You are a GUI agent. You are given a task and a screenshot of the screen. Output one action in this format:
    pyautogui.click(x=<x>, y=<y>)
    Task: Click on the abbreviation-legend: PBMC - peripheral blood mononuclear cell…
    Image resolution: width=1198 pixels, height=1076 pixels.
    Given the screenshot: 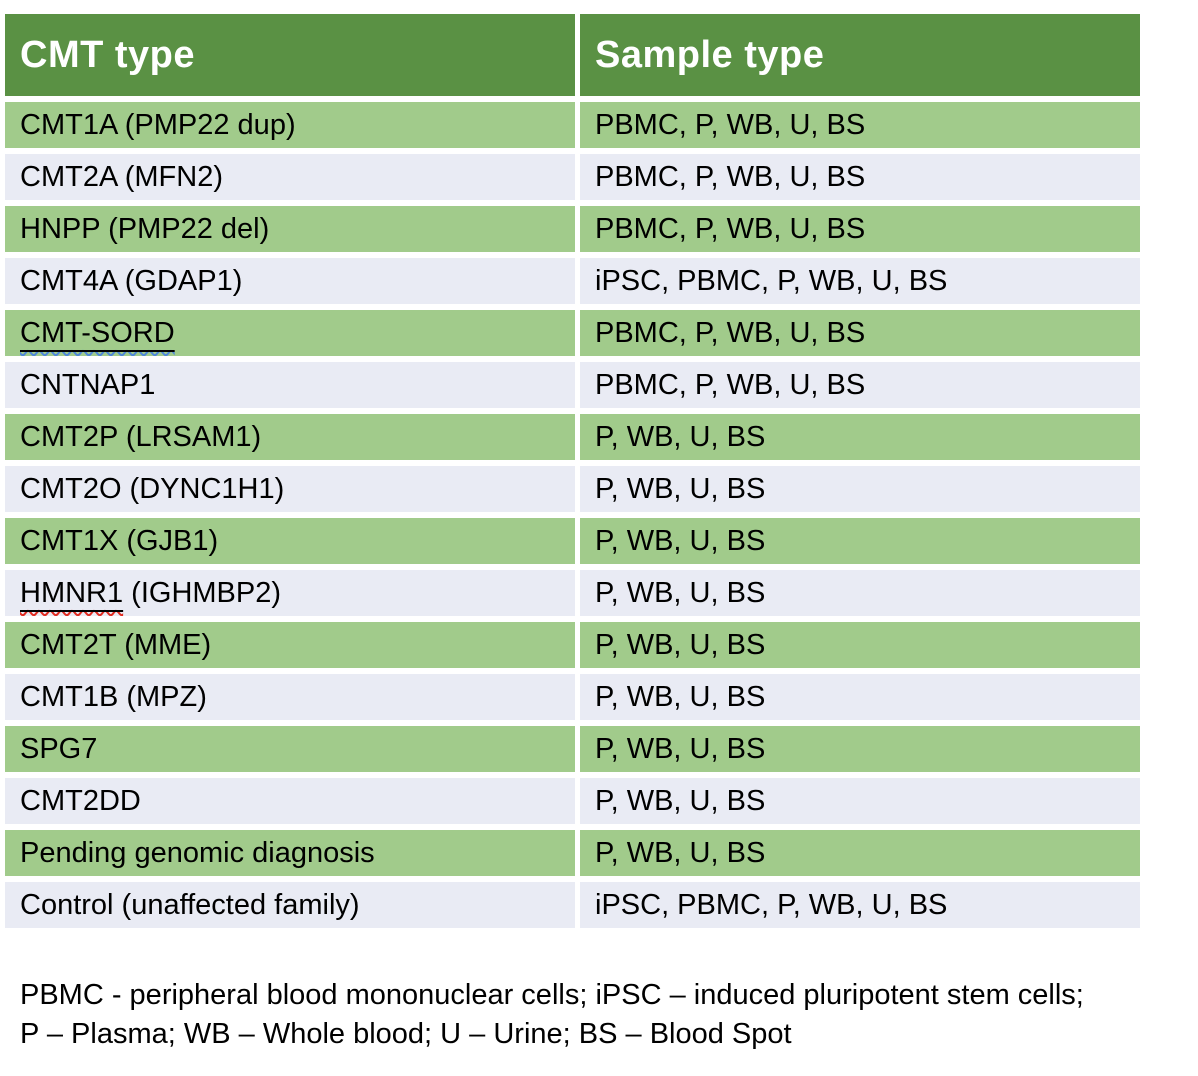 What is the action you would take?
    pyautogui.click(x=605, y=1015)
    